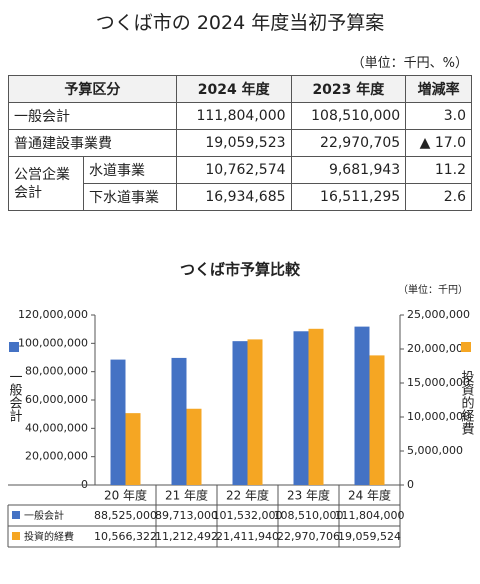 The width and height of the screenshot is (480, 584). I want to click on header-cell: 増減率, so click(438, 89).